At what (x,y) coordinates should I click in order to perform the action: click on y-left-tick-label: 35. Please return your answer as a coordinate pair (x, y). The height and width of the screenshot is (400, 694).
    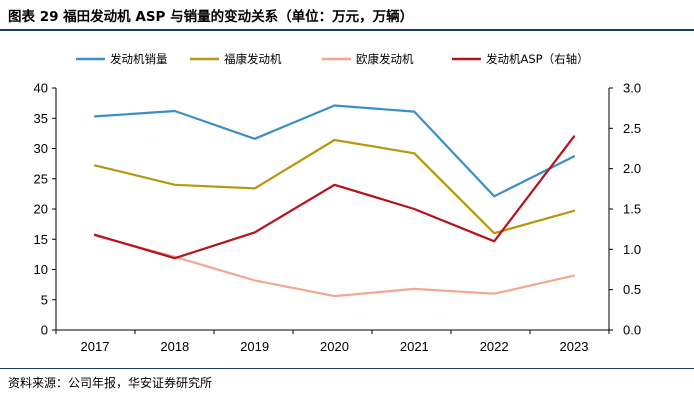
    Looking at the image, I should click on (41, 118).